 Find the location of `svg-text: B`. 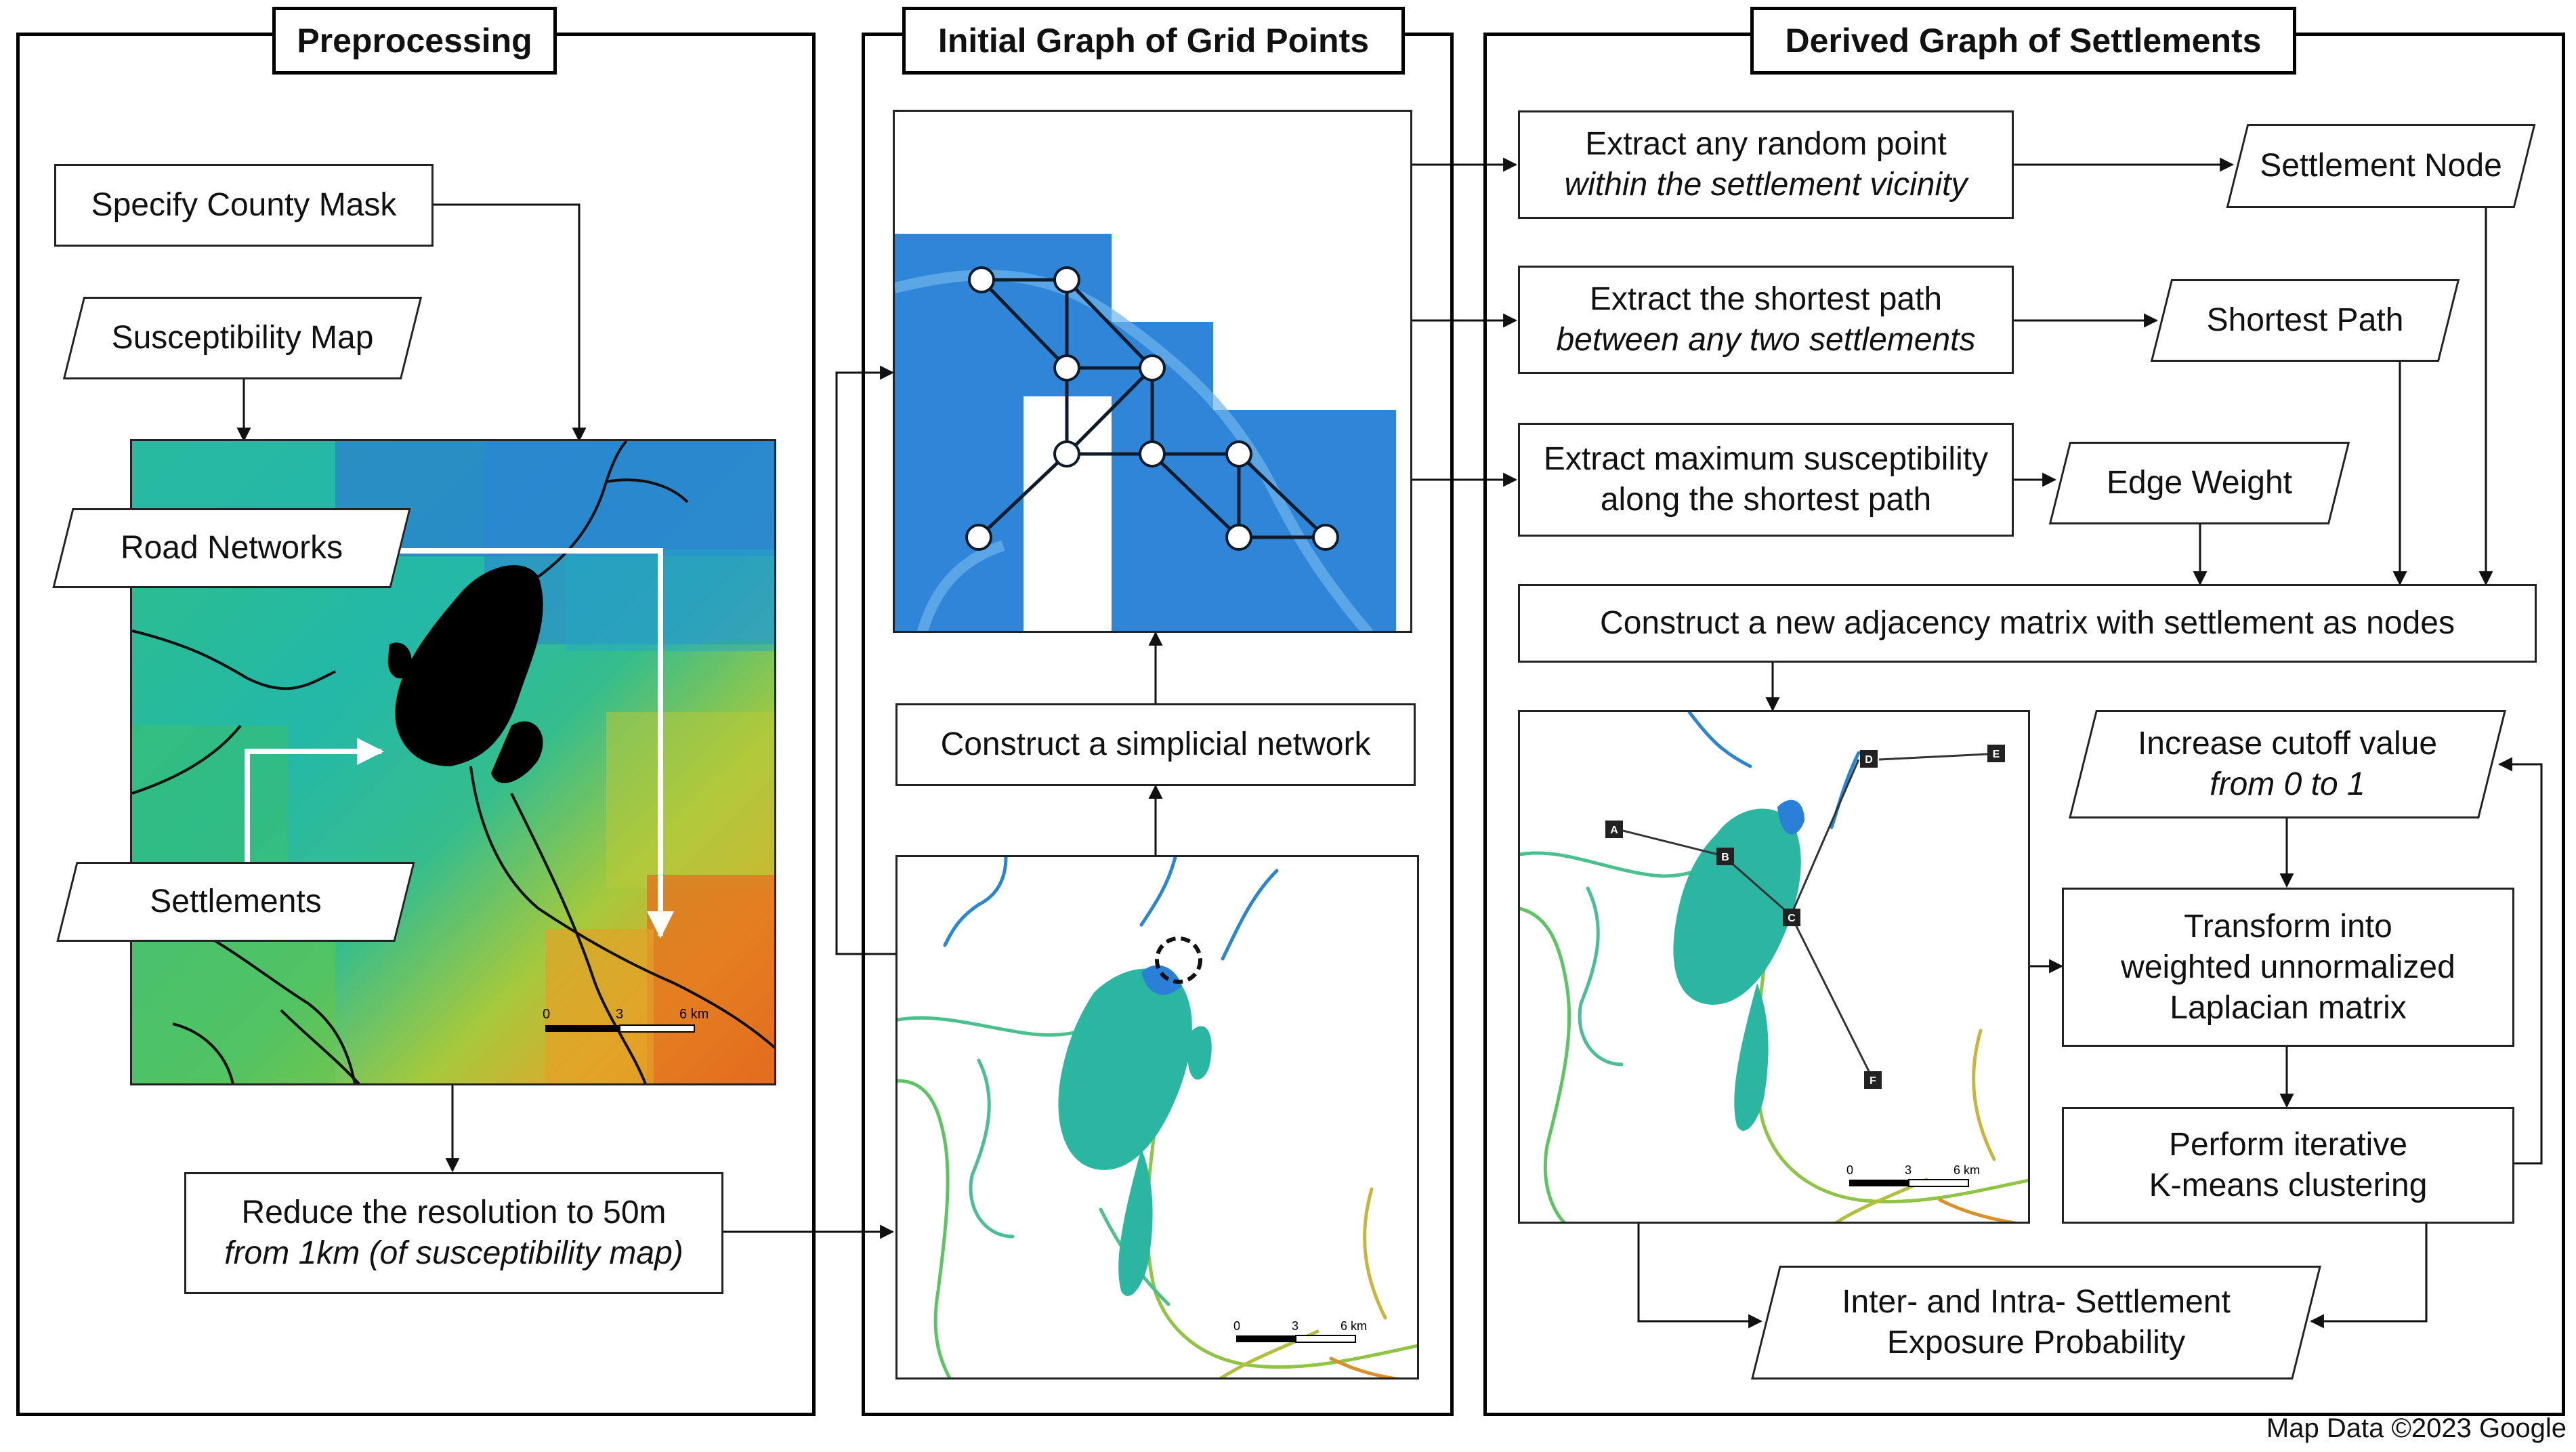

svg-text: B is located at coordinates (1725, 857).